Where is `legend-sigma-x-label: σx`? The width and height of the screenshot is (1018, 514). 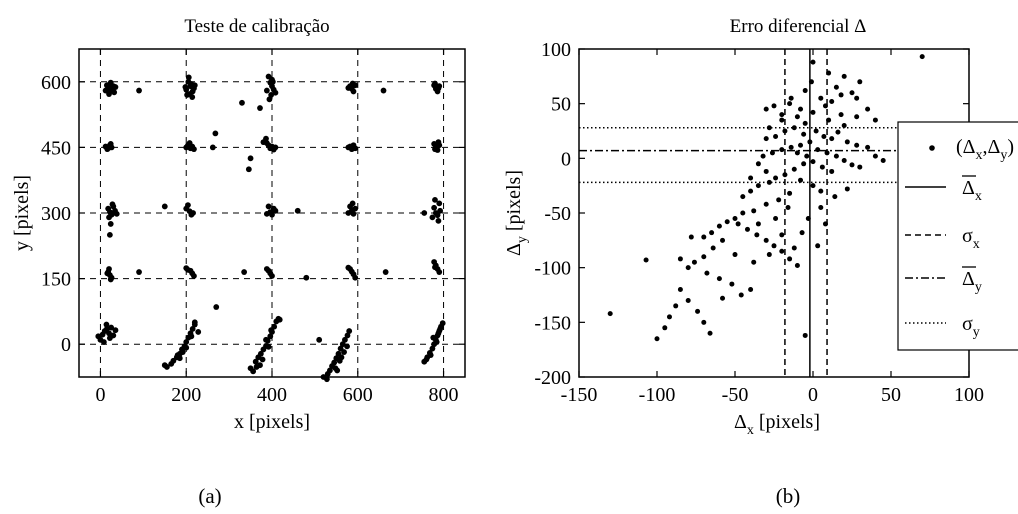 legend-sigma-x-label: σx is located at coordinates (971, 238).